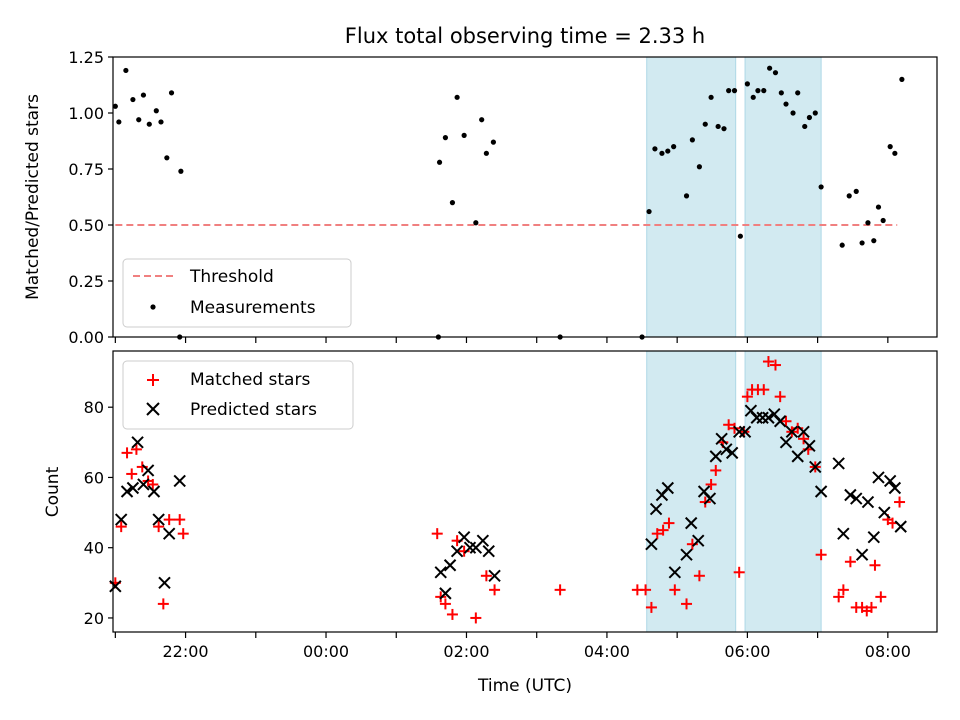 This screenshot has width=960, height=720. I want to click on chart-title: Flux total observing time = 2.33 h, so click(525, 36).